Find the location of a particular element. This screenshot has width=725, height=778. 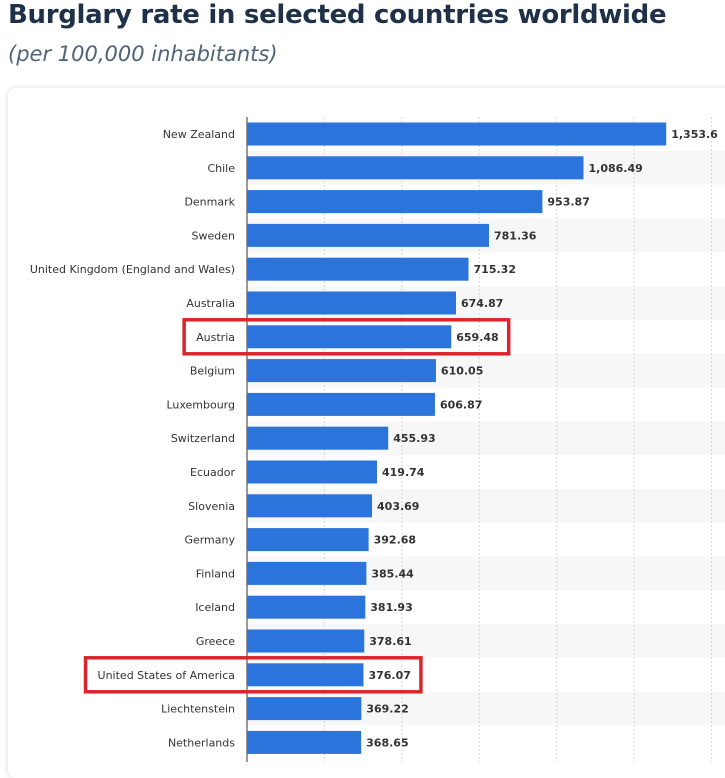

value-label: 376.07 is located at coordinates (389, 675).